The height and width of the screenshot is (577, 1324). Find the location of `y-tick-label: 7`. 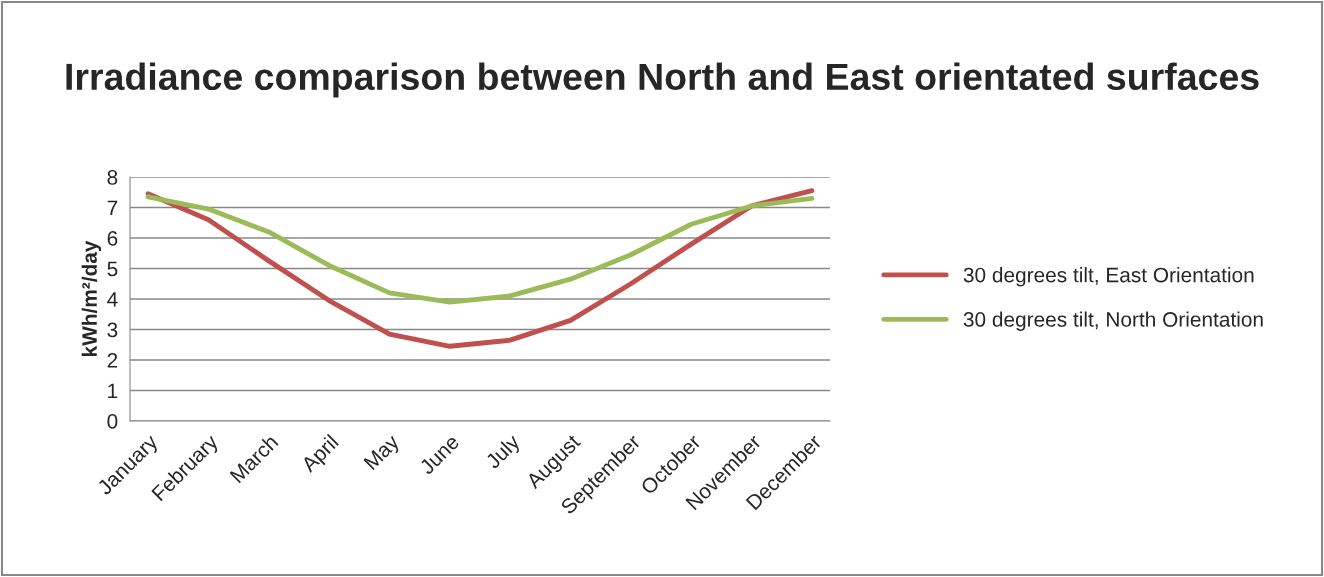

y-tick-label: 7 is located at coordinates (112, 208).